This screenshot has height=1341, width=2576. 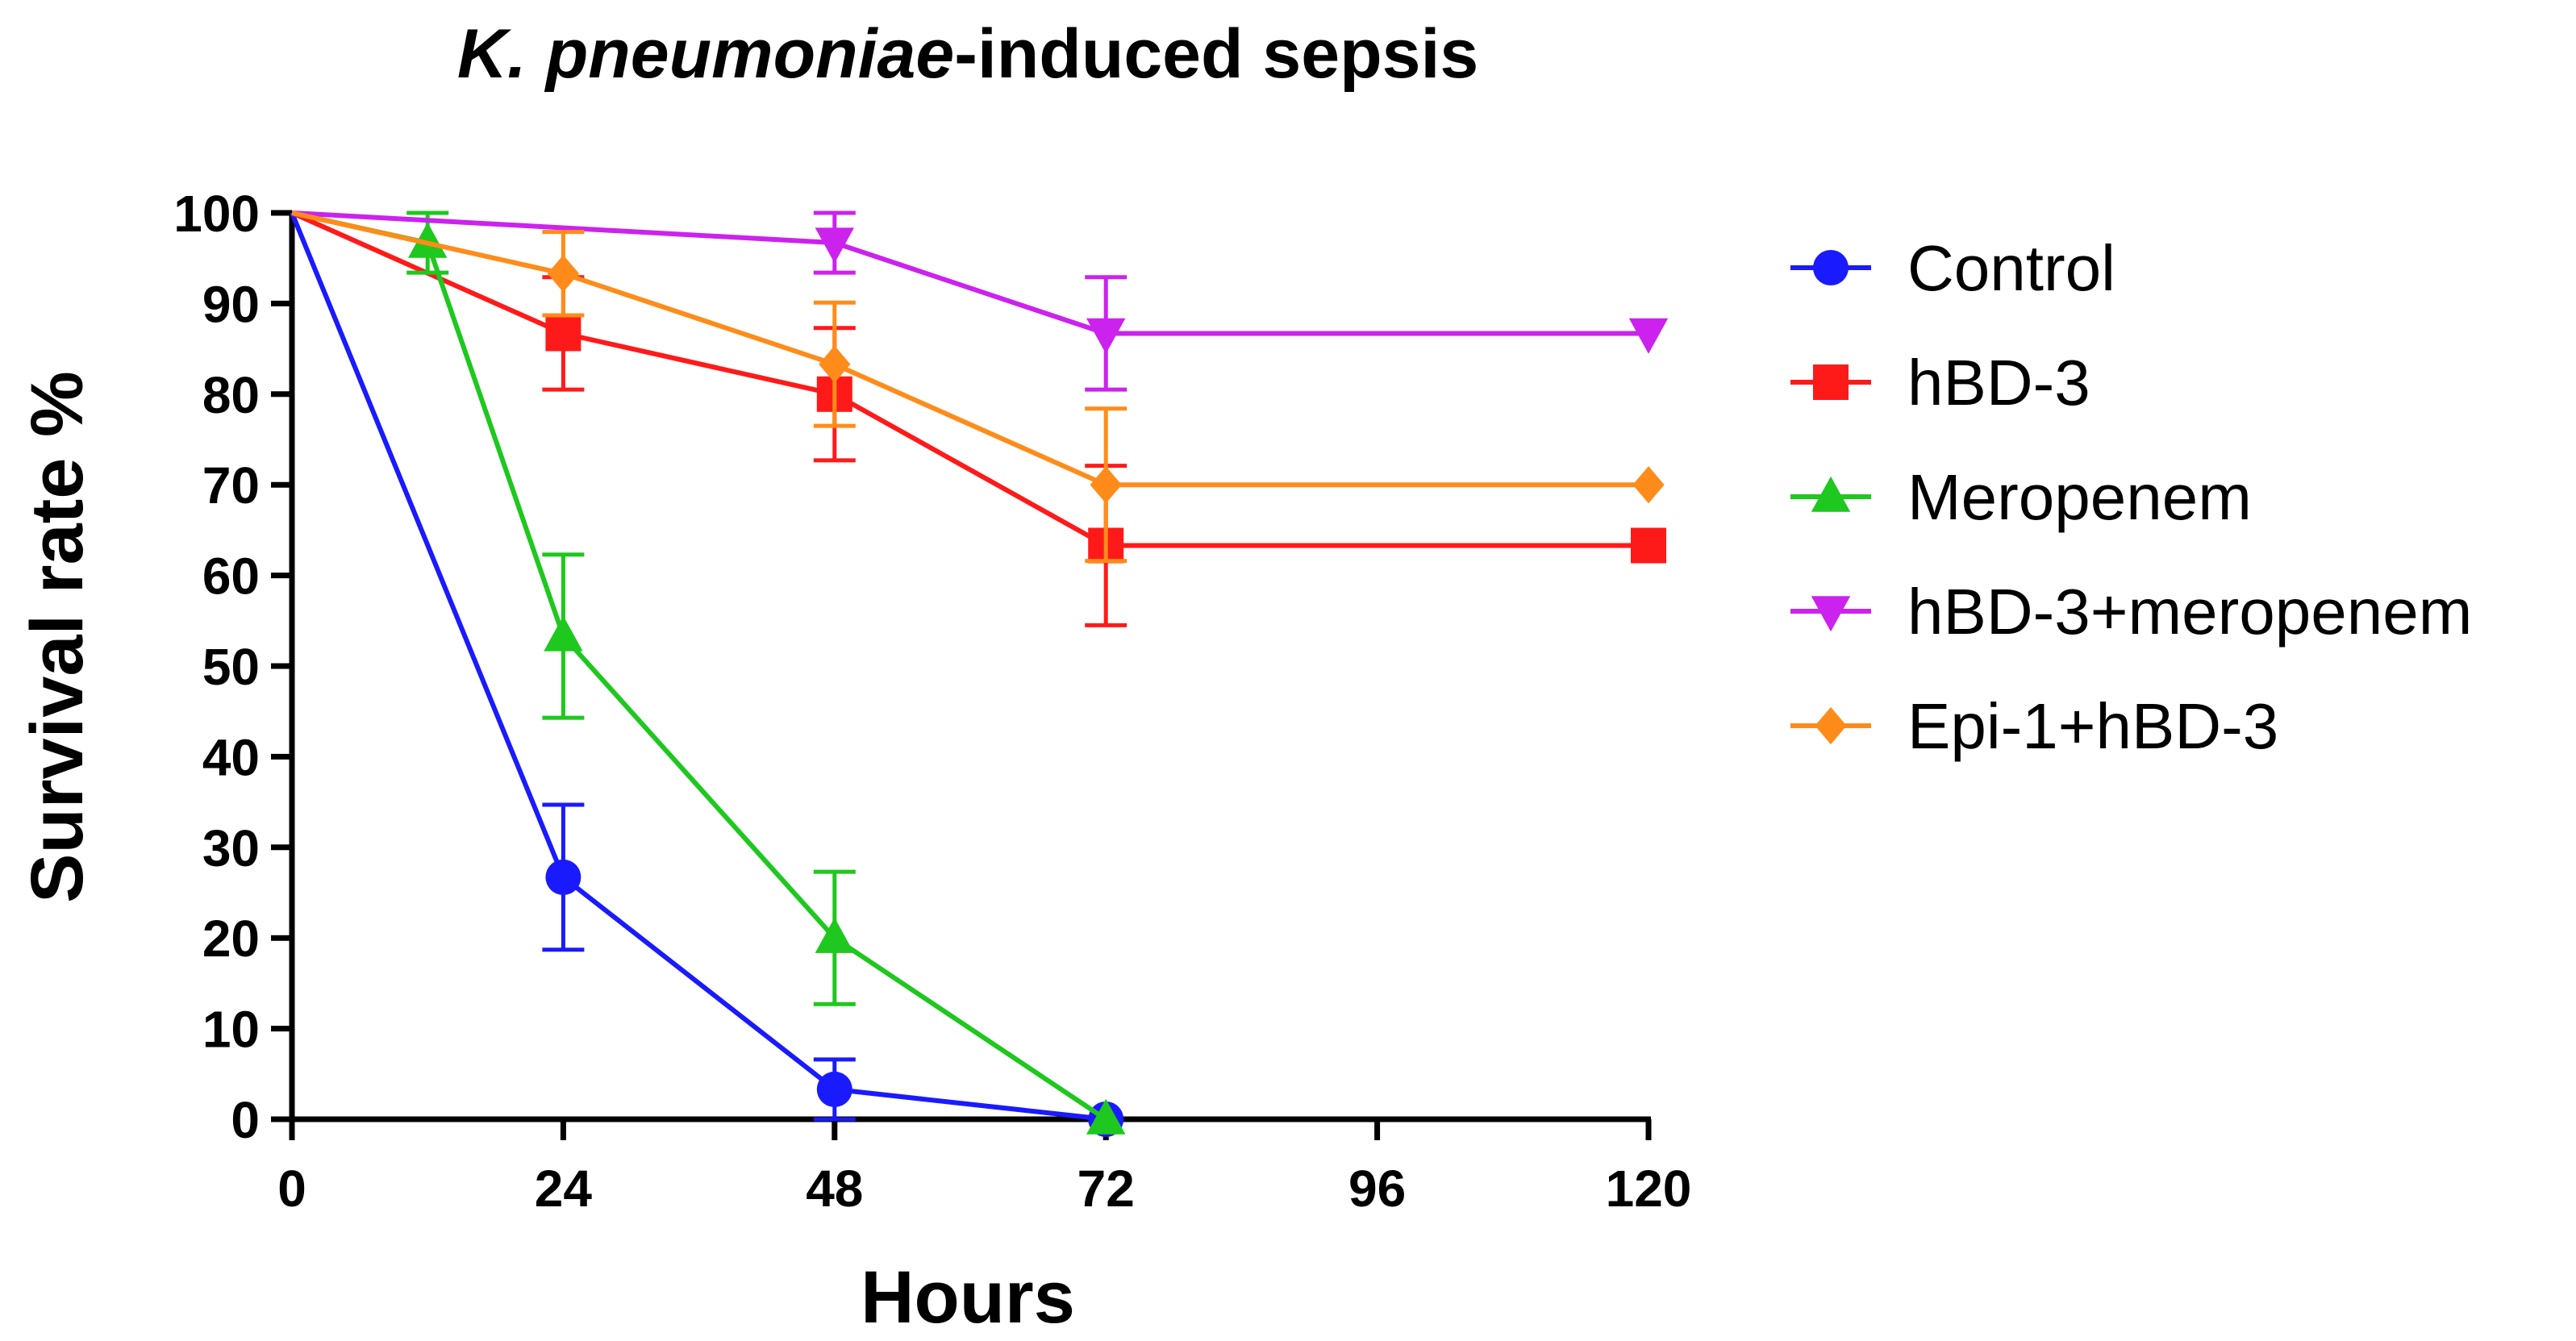 I want to click on y-axis-label: Survival rate %, so click(x=57, y=637).